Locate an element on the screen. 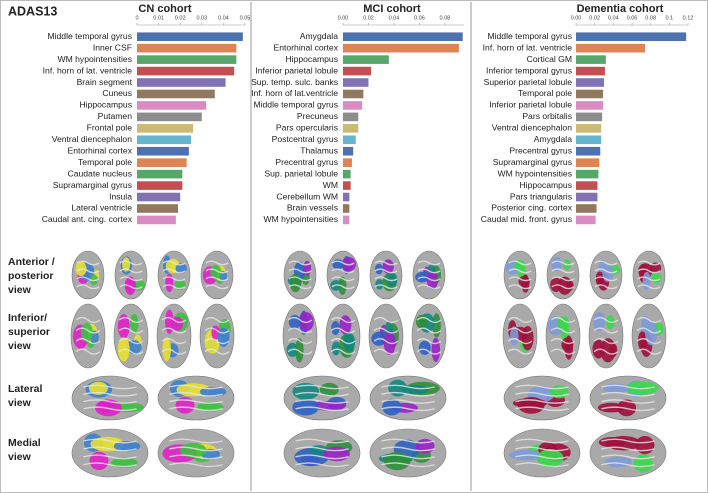 This screenshot has height=493, width=708. view-label: Anterior / is located at coordinates (31, 262).